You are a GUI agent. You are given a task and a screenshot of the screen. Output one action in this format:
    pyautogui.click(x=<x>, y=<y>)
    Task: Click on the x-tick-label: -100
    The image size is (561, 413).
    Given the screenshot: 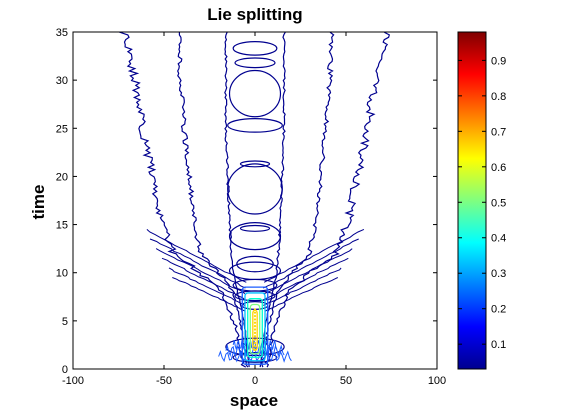 What is the action you would take?
    pyautogui.click(x=73, y=381)
    